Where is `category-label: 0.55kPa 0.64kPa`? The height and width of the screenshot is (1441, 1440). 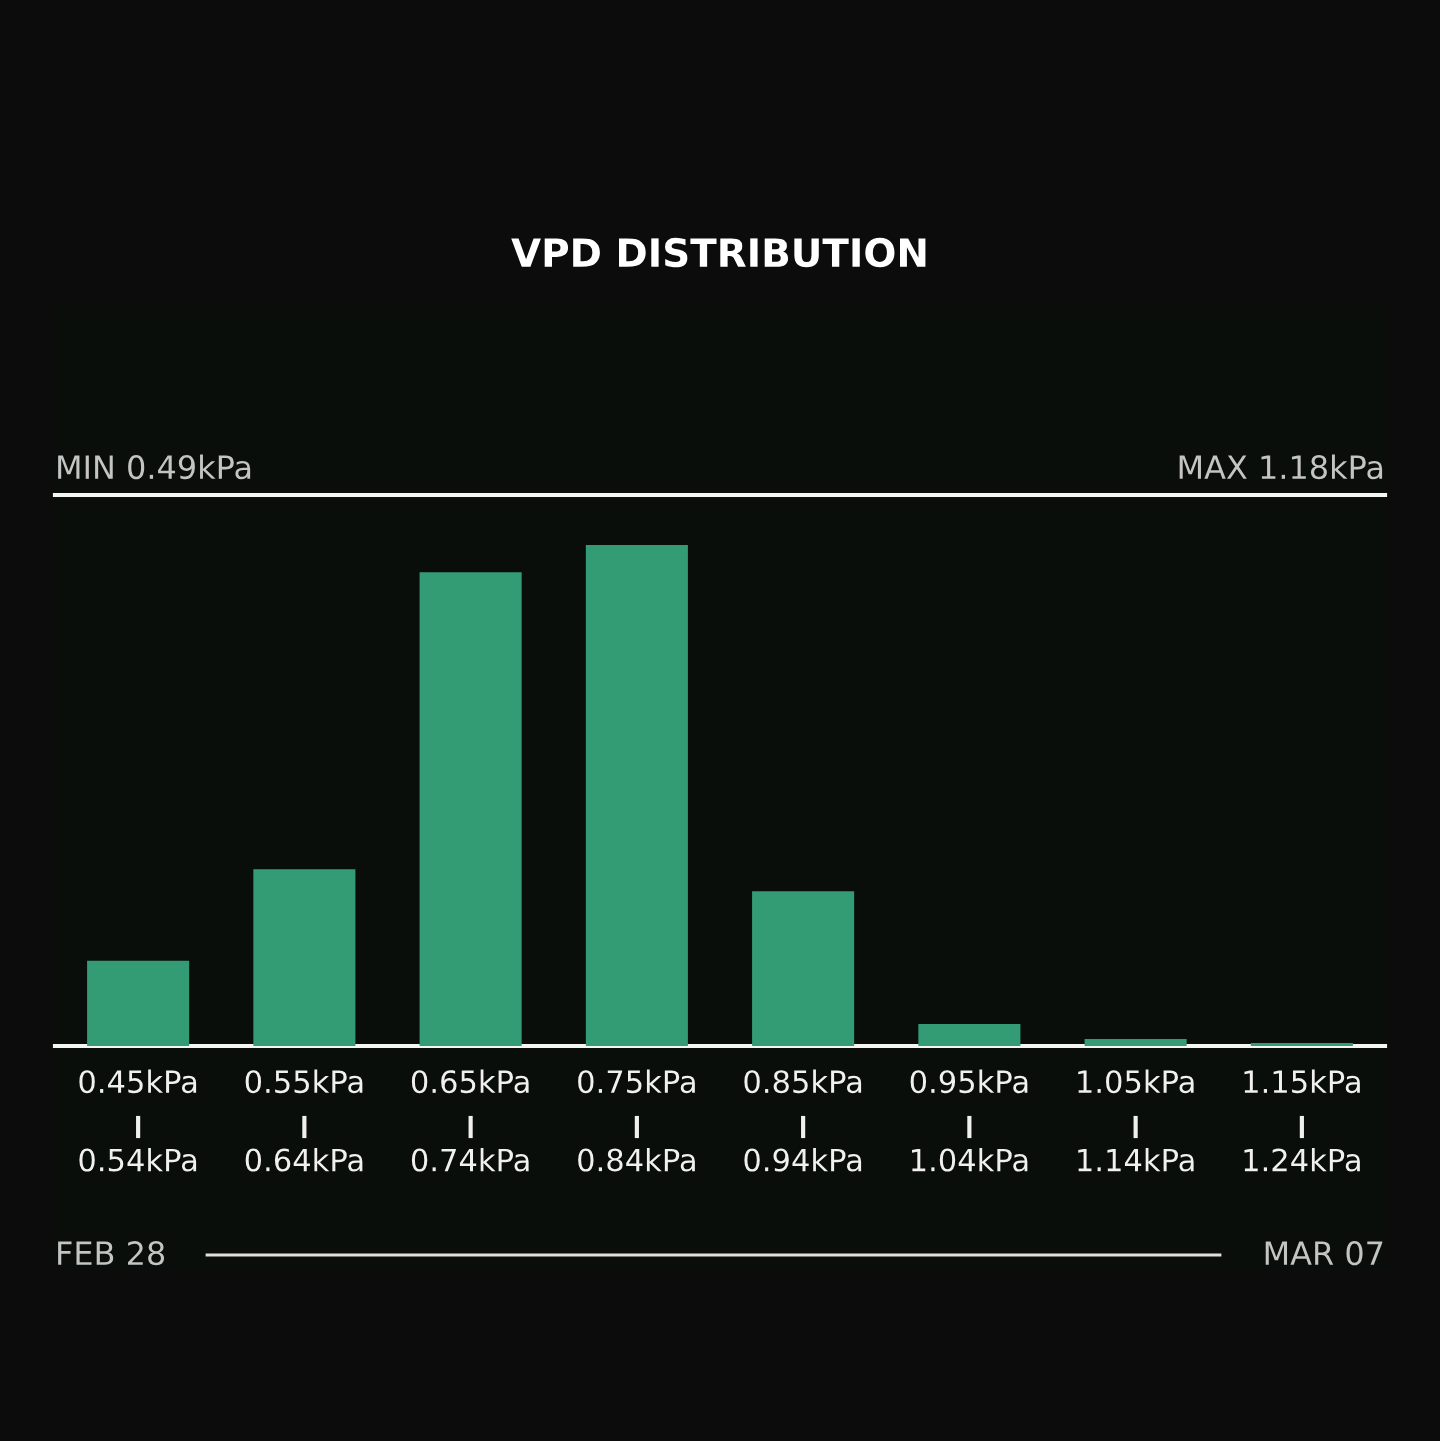 category-label: 0.55kPa 0.64kPa is located at coordinates (304, 1120).